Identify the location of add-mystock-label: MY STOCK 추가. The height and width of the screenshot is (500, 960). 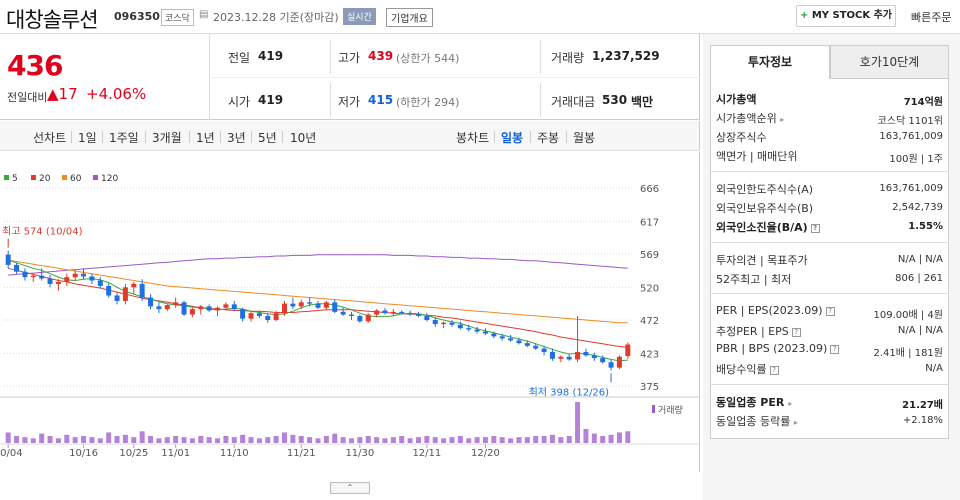
(852, 15).